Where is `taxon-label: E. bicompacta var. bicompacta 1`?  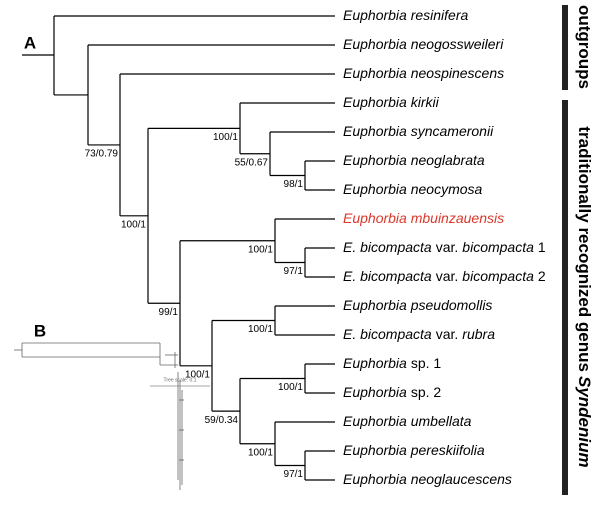 taxon-label: E. bicompacta var. bicompacta 1 is located at coordinates (444, 247).